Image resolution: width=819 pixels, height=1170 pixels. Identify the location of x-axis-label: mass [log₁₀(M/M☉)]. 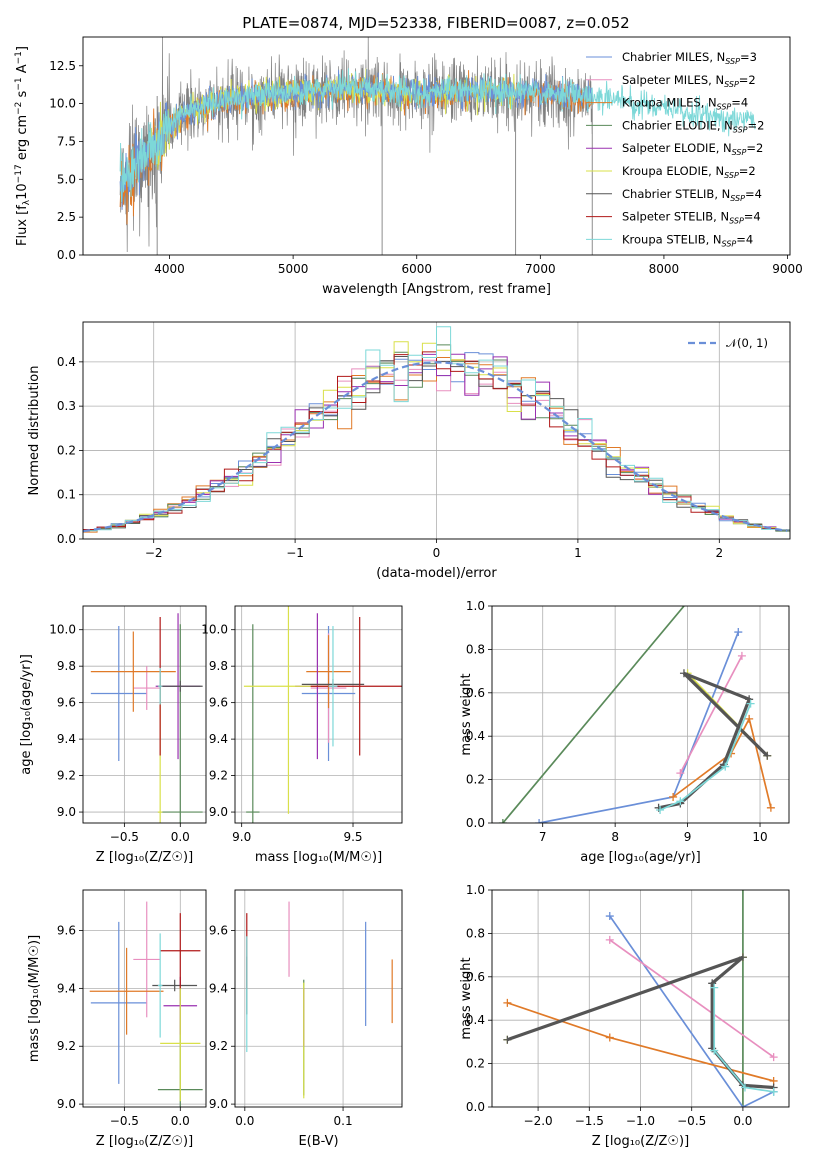
(318, 857).